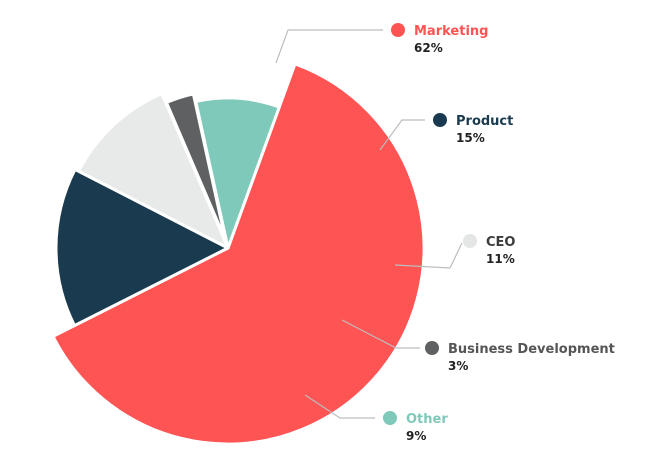  I want to click on callout-line-business-development, so click(380, 334).